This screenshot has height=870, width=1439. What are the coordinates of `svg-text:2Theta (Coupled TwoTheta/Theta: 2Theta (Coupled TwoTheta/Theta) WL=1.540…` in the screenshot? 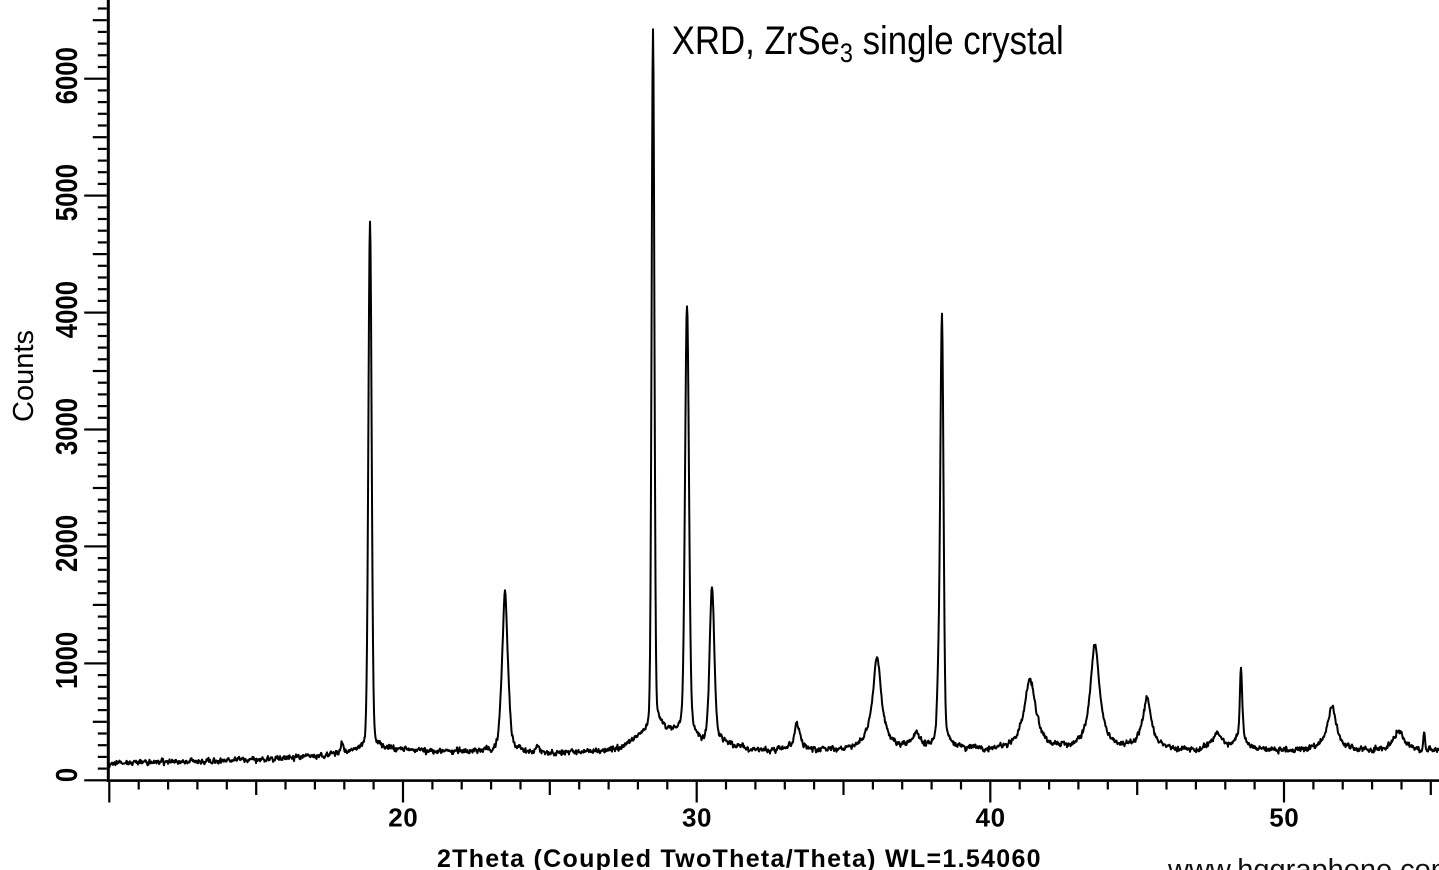 It's located at (739, 857).